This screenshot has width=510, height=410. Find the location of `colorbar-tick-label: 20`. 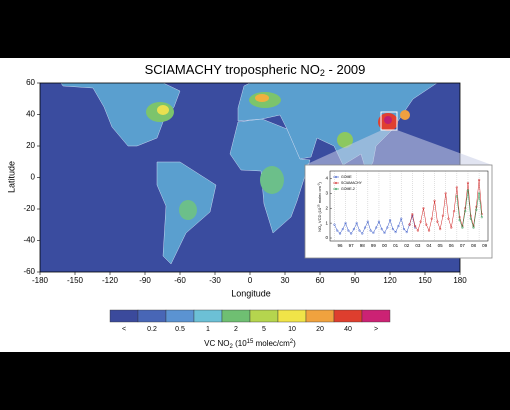

colorbar-tick-label: 20 is located at coordinates (320, 329).